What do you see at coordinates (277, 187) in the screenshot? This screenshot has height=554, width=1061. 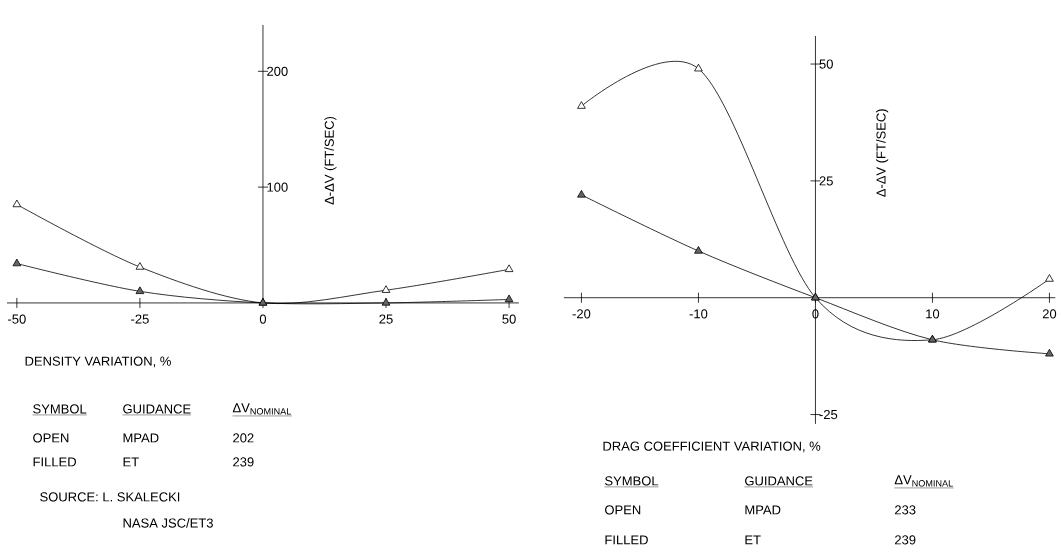 I see `y-tick-label: 100` at bounding box center [277, 187].